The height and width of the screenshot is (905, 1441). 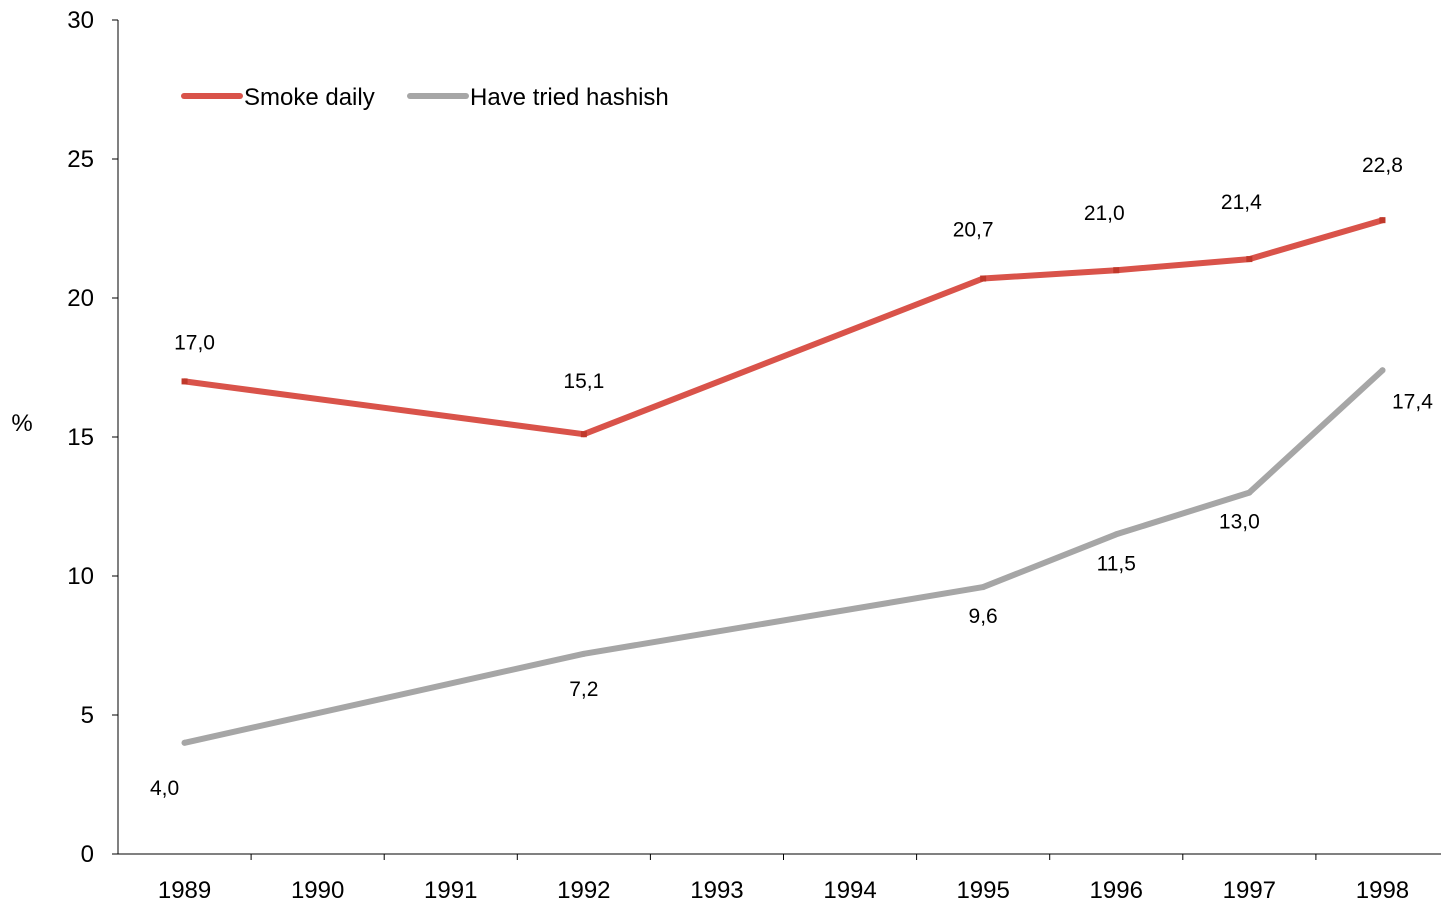 What do you see at coordinates (849, 890) in the screenshot?
I see `x-tick-label: 1994` at bounding box center [849, 890].